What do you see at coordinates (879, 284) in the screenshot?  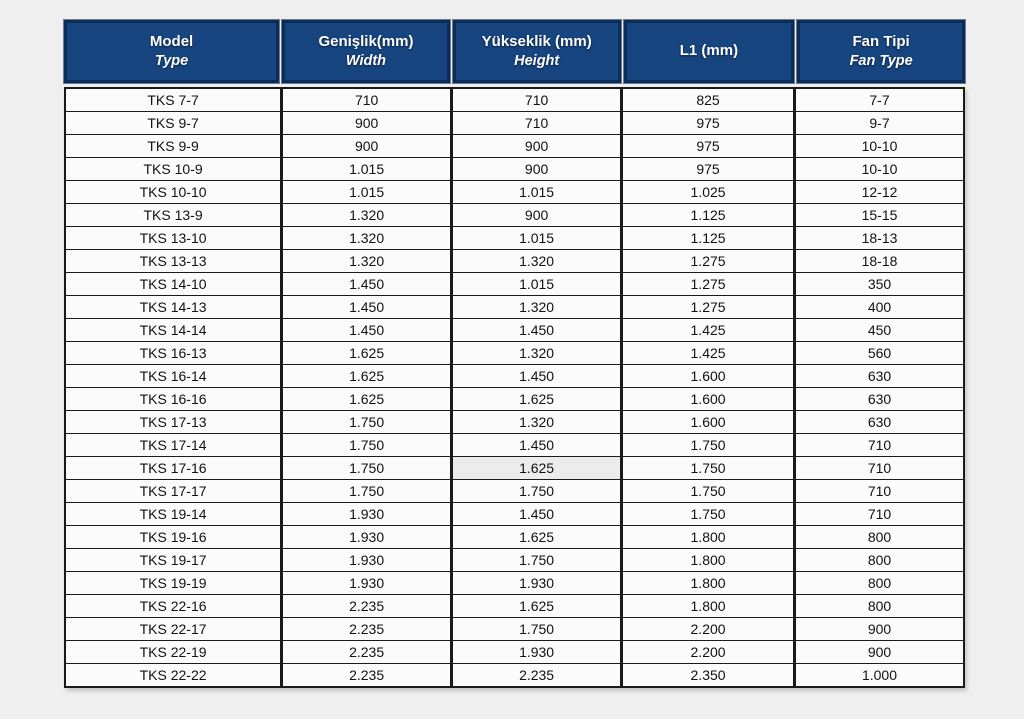 I see `cell-fan-type: 350` at bounding box center [879, 284].